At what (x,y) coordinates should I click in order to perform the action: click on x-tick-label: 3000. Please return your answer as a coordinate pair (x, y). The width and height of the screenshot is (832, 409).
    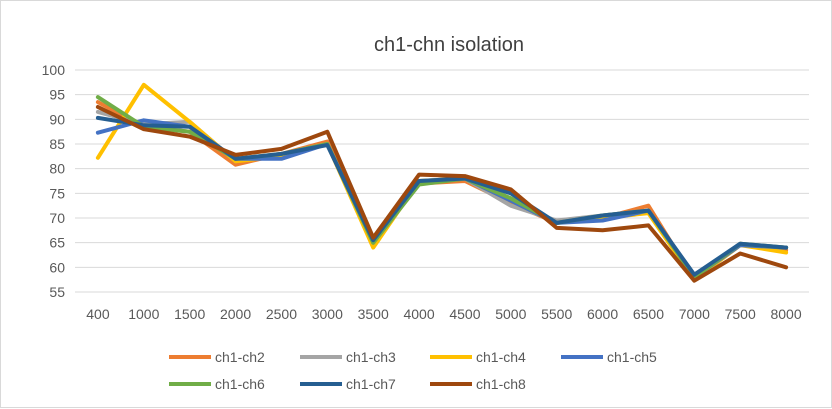
    Looking at the image, I should click on (327, 314).